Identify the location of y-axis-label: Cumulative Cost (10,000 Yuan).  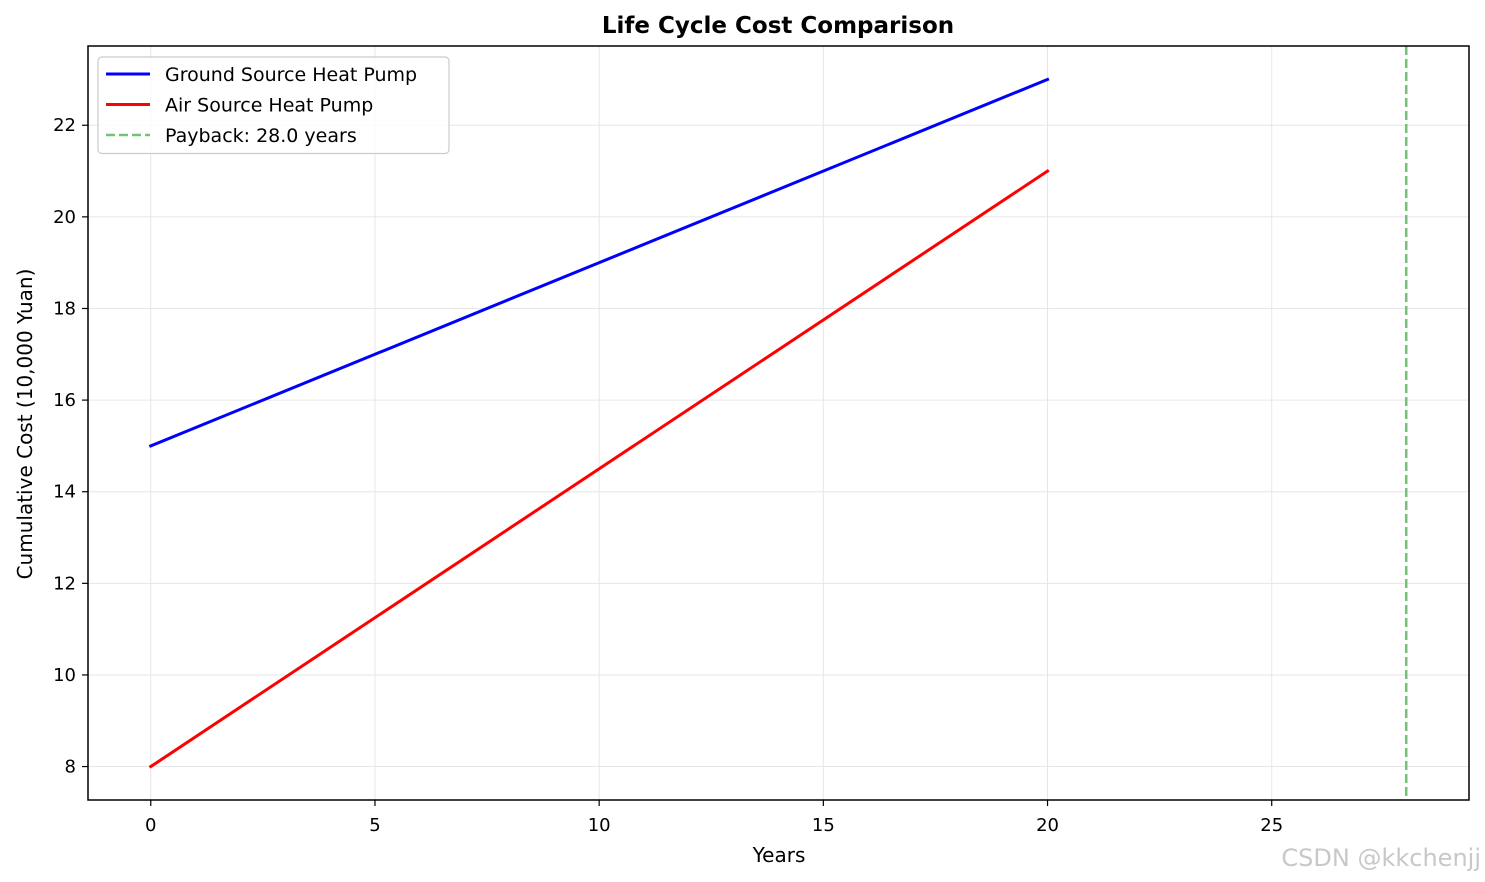
(25, 424).